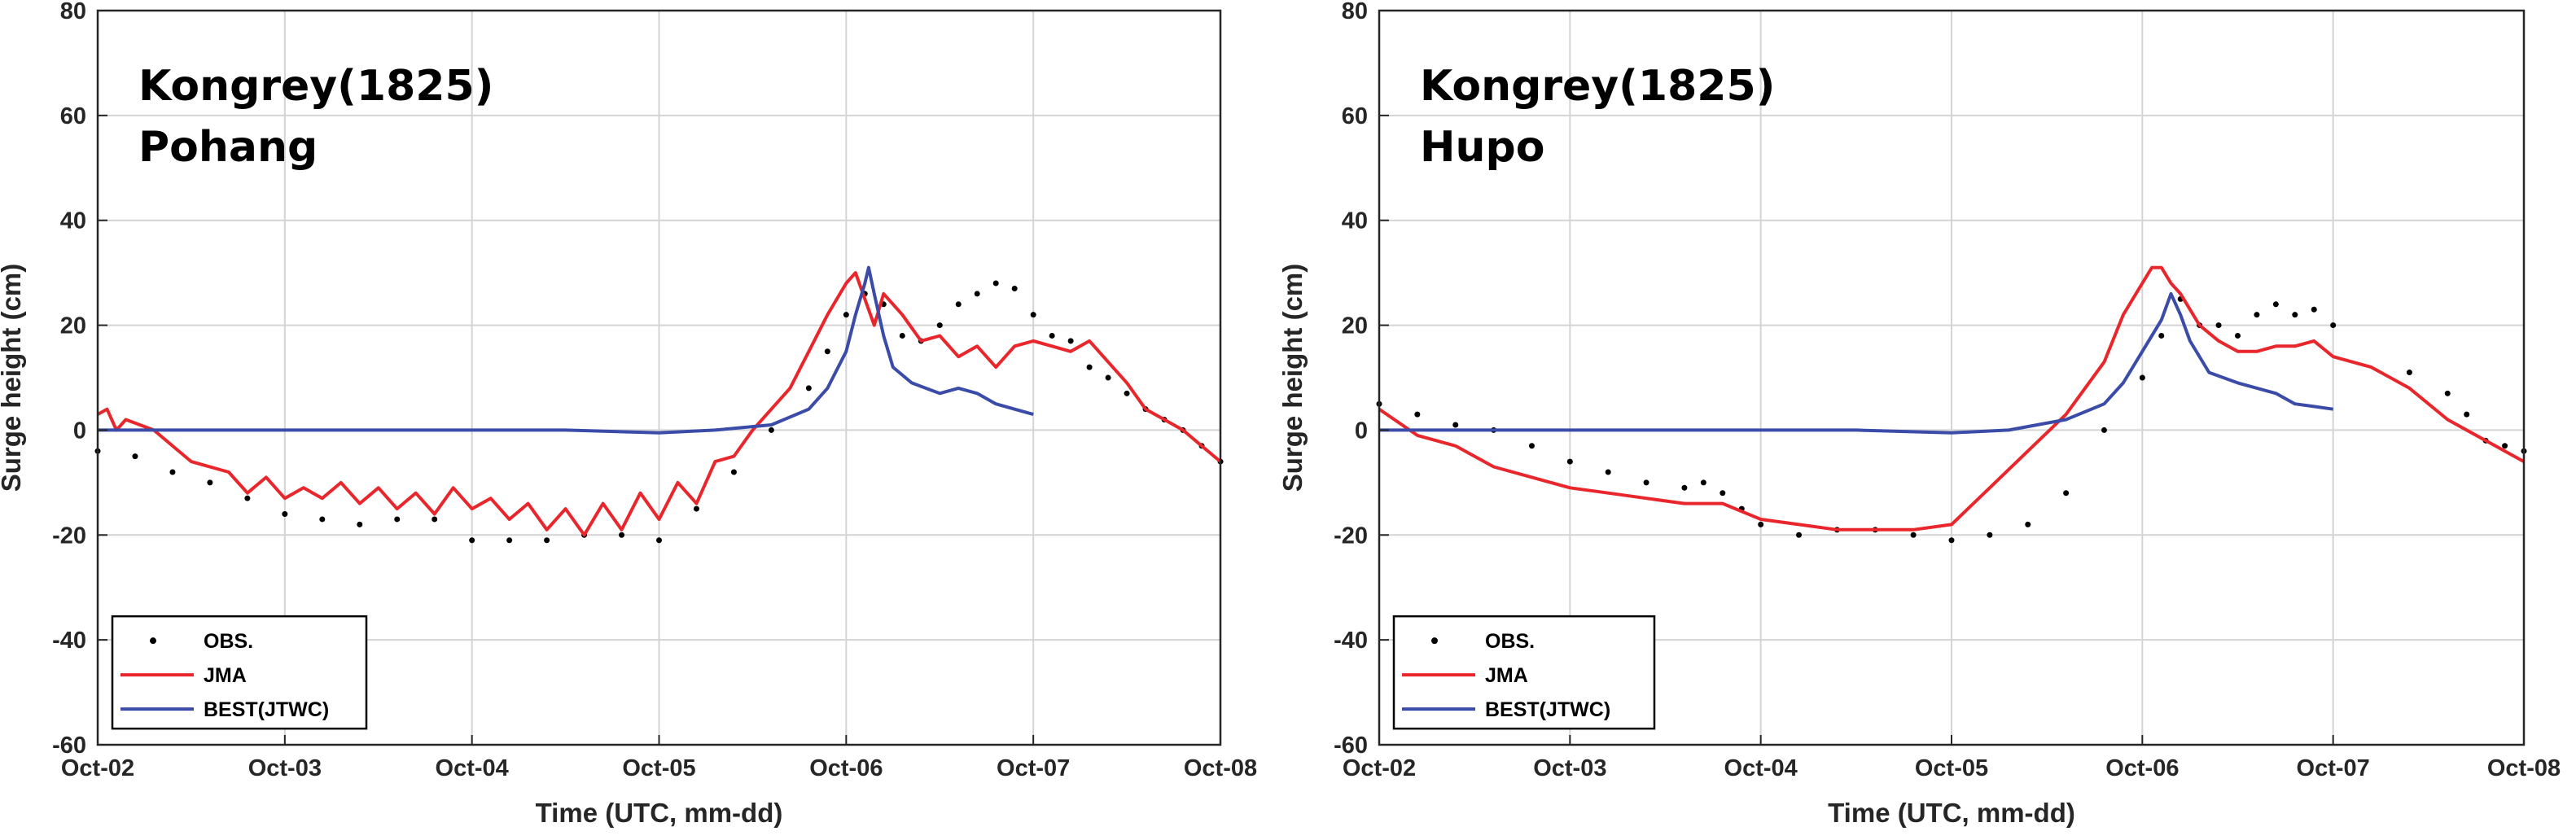  Describe the element at coordinates (1547, 709) in the screenshot. I see `legend-label-best: BEST(JTWC)` at that location.